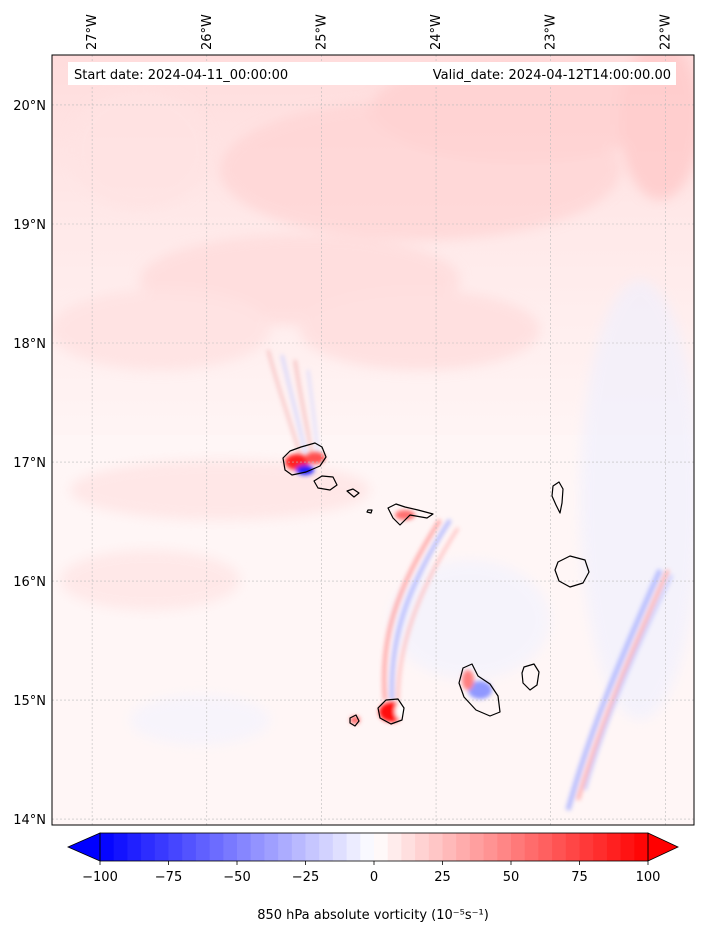 This screenshot has height=936, width=703. I want to click on lat-tick-label: 20°N, so click(29, 106).